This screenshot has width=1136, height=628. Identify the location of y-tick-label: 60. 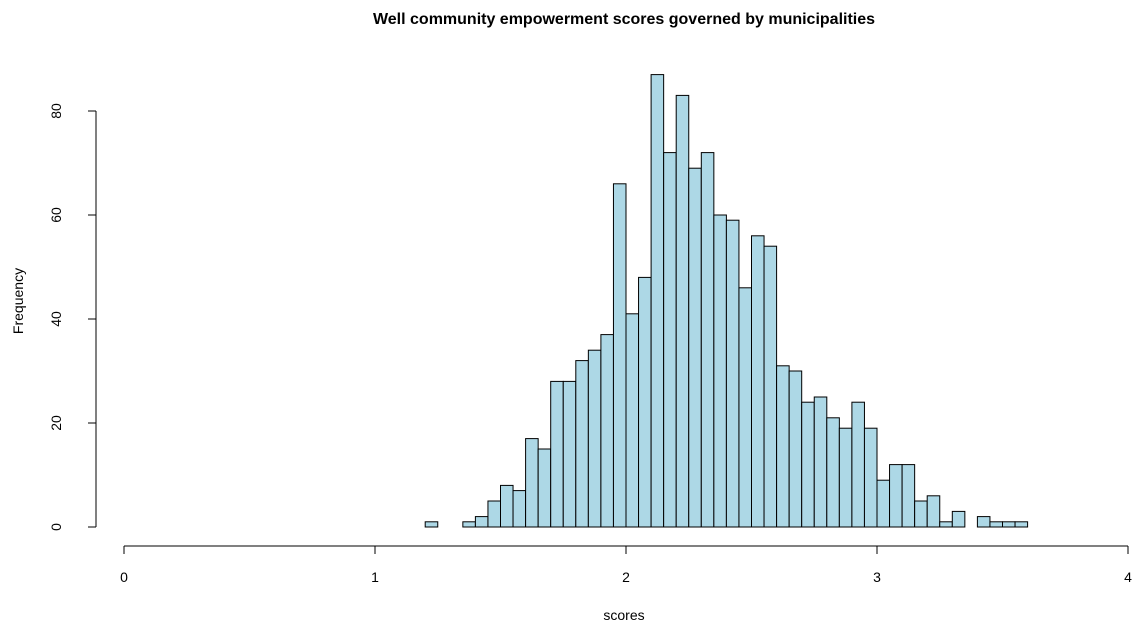
(56, 215).